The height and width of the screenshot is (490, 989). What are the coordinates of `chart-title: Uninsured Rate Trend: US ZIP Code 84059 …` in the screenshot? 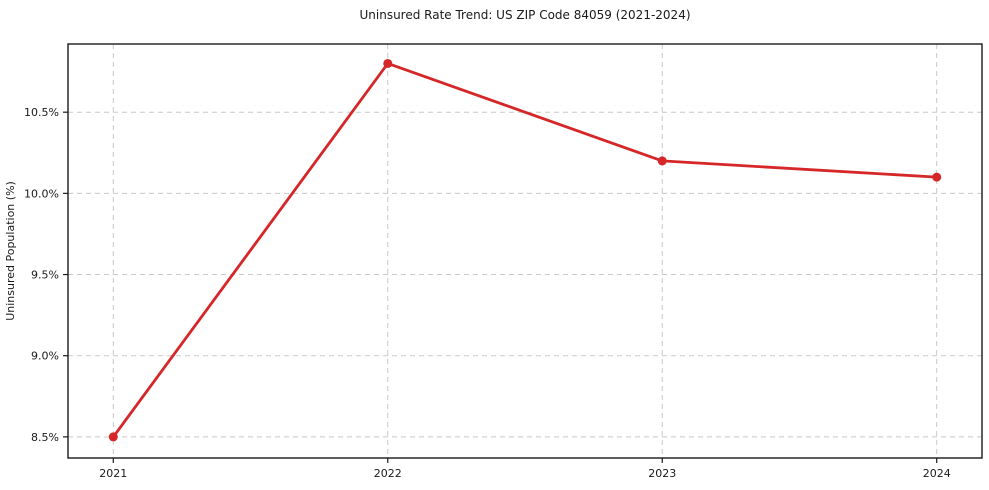 It's located at (525, 15).